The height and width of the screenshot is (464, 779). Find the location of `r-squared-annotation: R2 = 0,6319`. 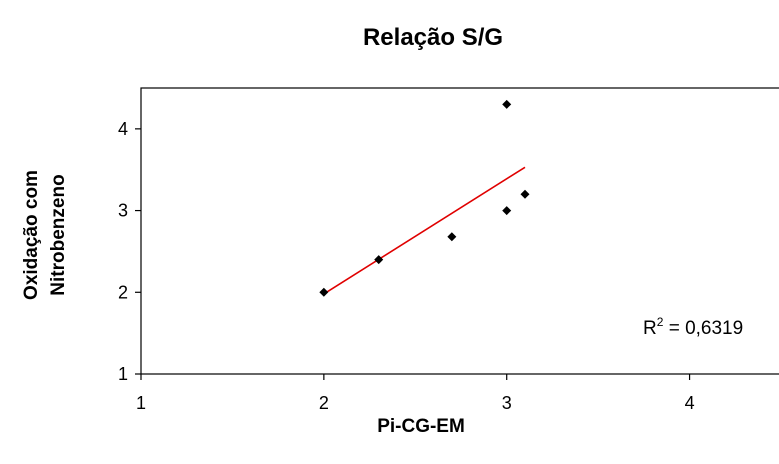

r-squared-annotation: R2 = 0,6319 is located at coordinates (693, 327).